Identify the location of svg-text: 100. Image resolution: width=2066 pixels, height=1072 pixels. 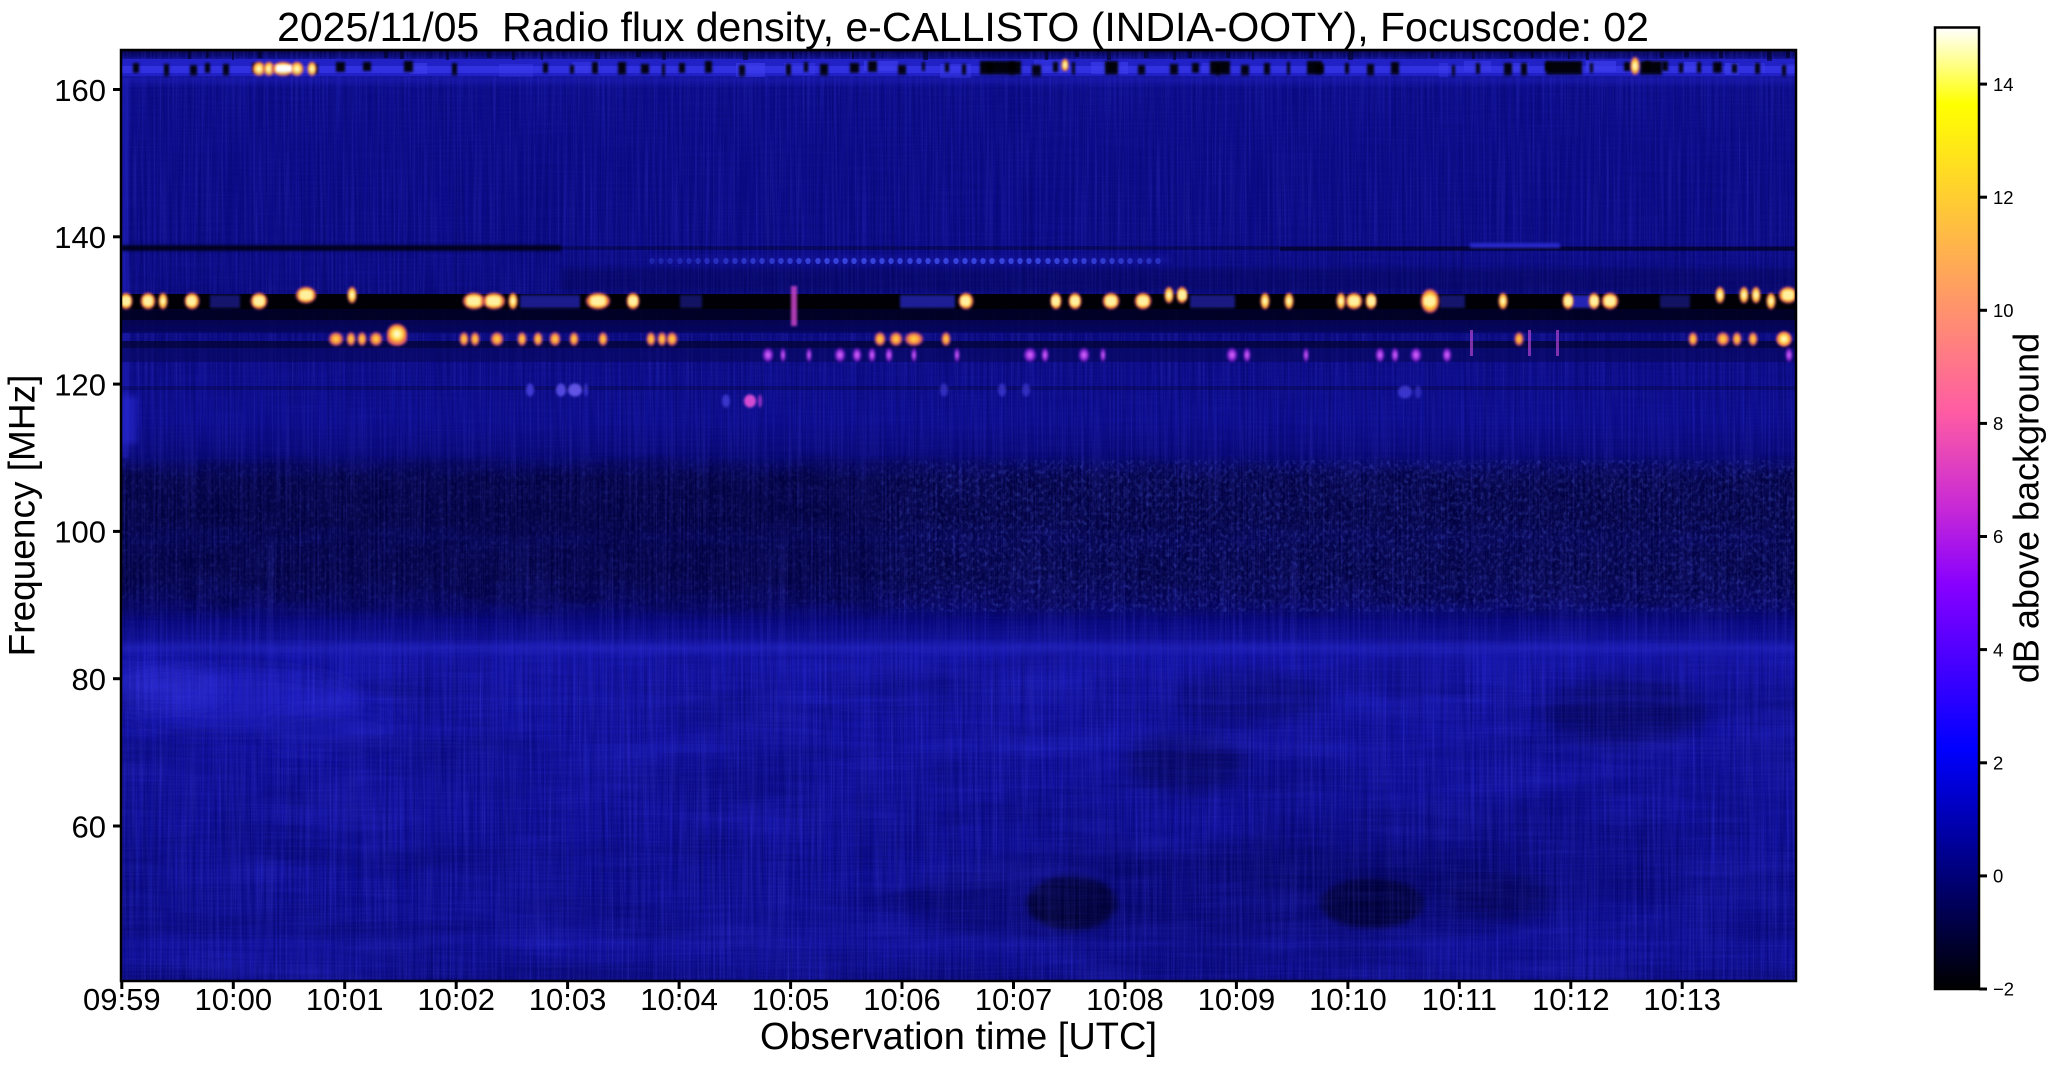
(80, 532).